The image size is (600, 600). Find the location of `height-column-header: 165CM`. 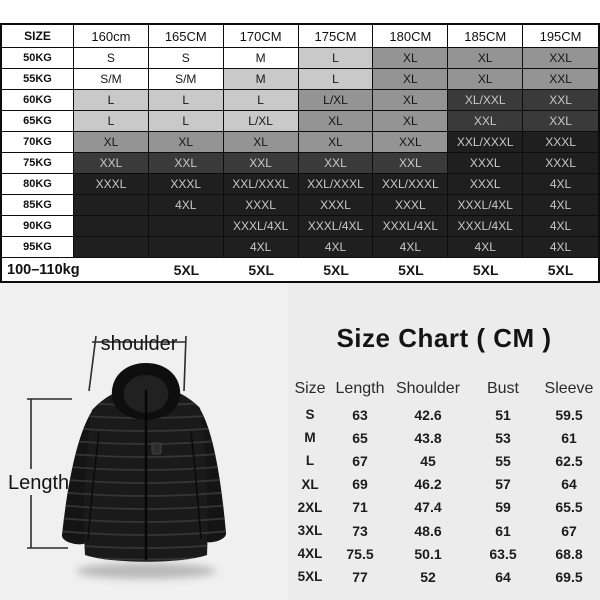

height-column-header: 165CM is located at coordinates (186, 36).